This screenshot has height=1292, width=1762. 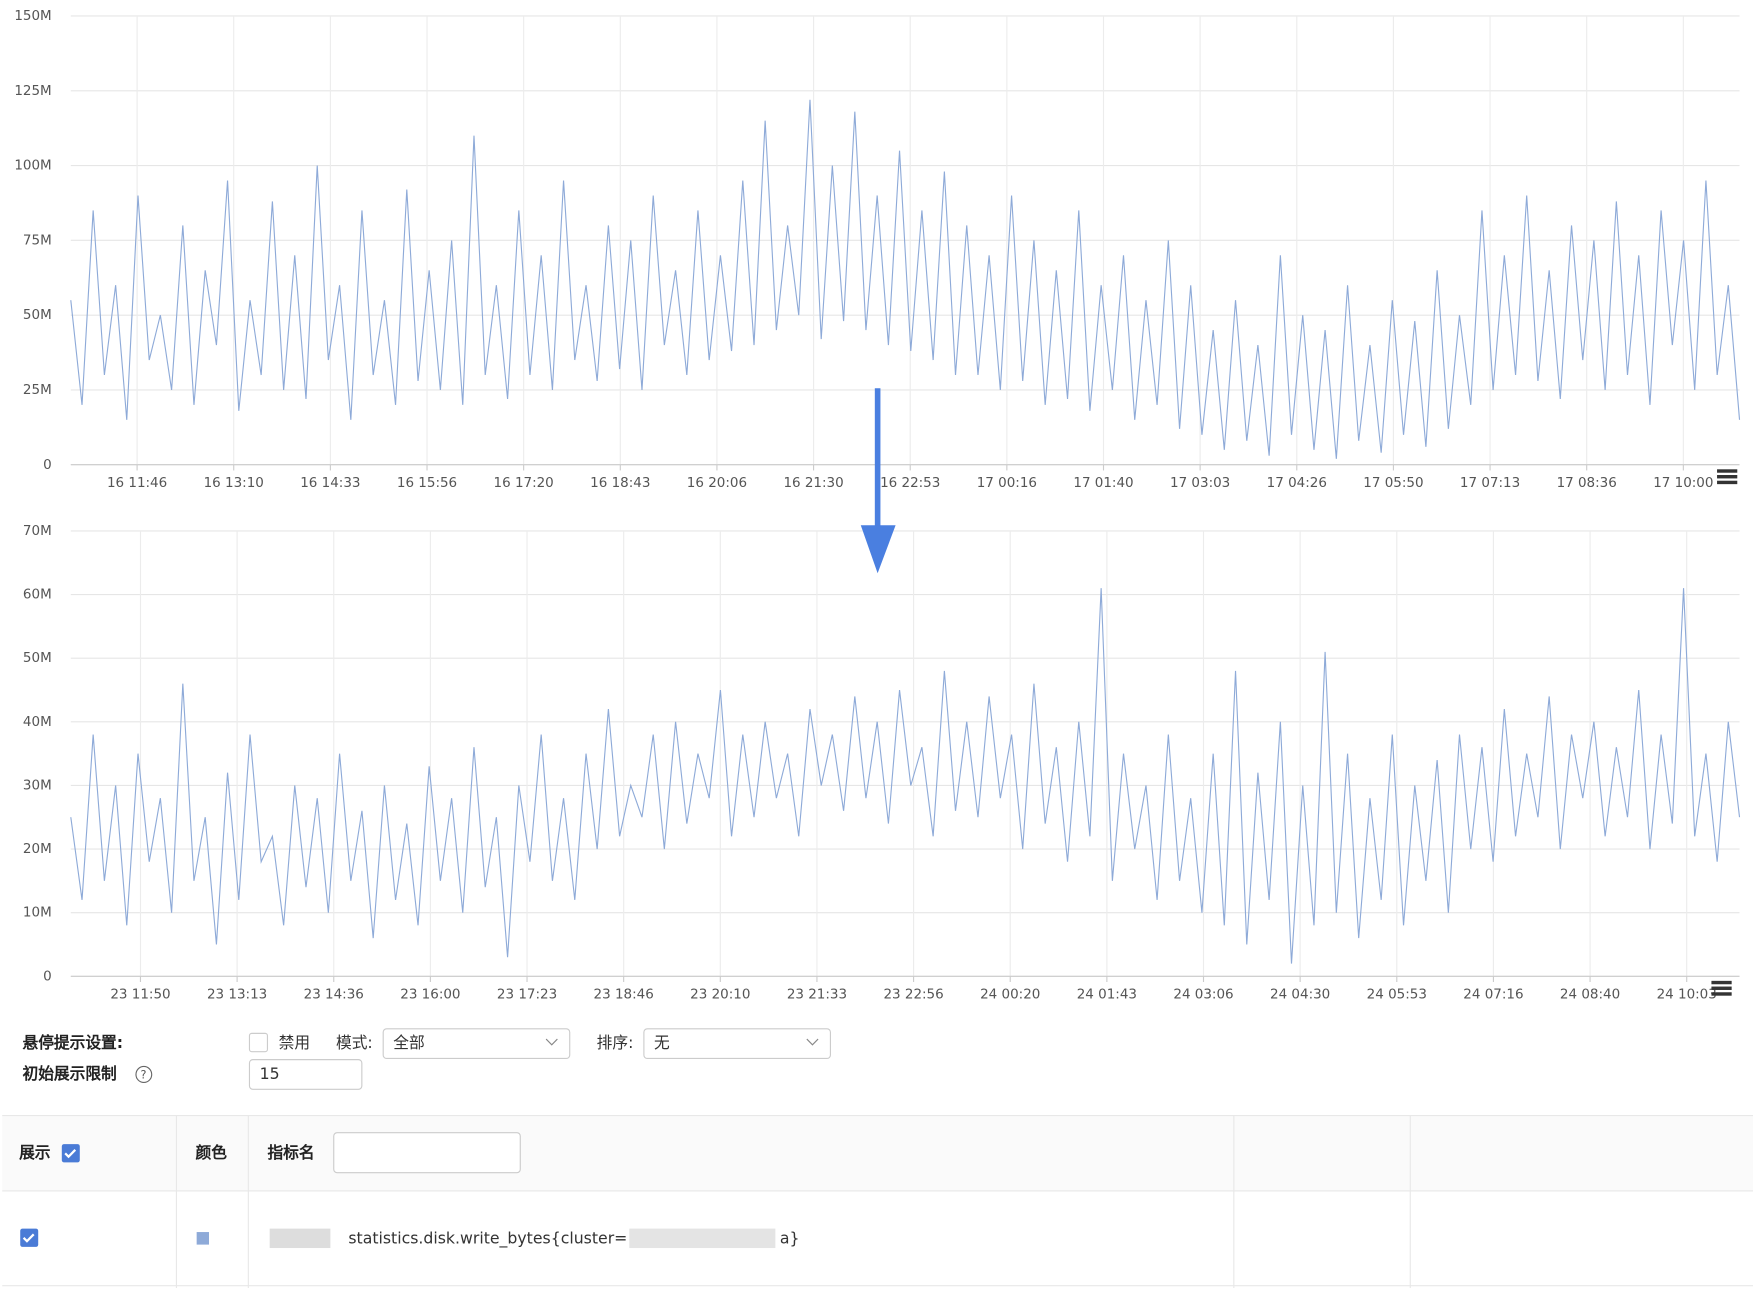 I want to click on x-tick-label: 16 21:30, so click(x=813, y=483).